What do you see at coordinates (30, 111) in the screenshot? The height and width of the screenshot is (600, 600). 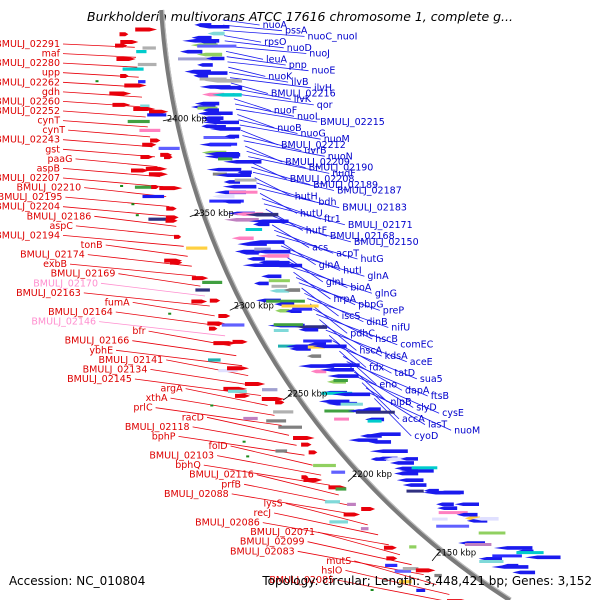 I see `forward-gene-label: BMULJ_02252` at bounding box center [30, 111].